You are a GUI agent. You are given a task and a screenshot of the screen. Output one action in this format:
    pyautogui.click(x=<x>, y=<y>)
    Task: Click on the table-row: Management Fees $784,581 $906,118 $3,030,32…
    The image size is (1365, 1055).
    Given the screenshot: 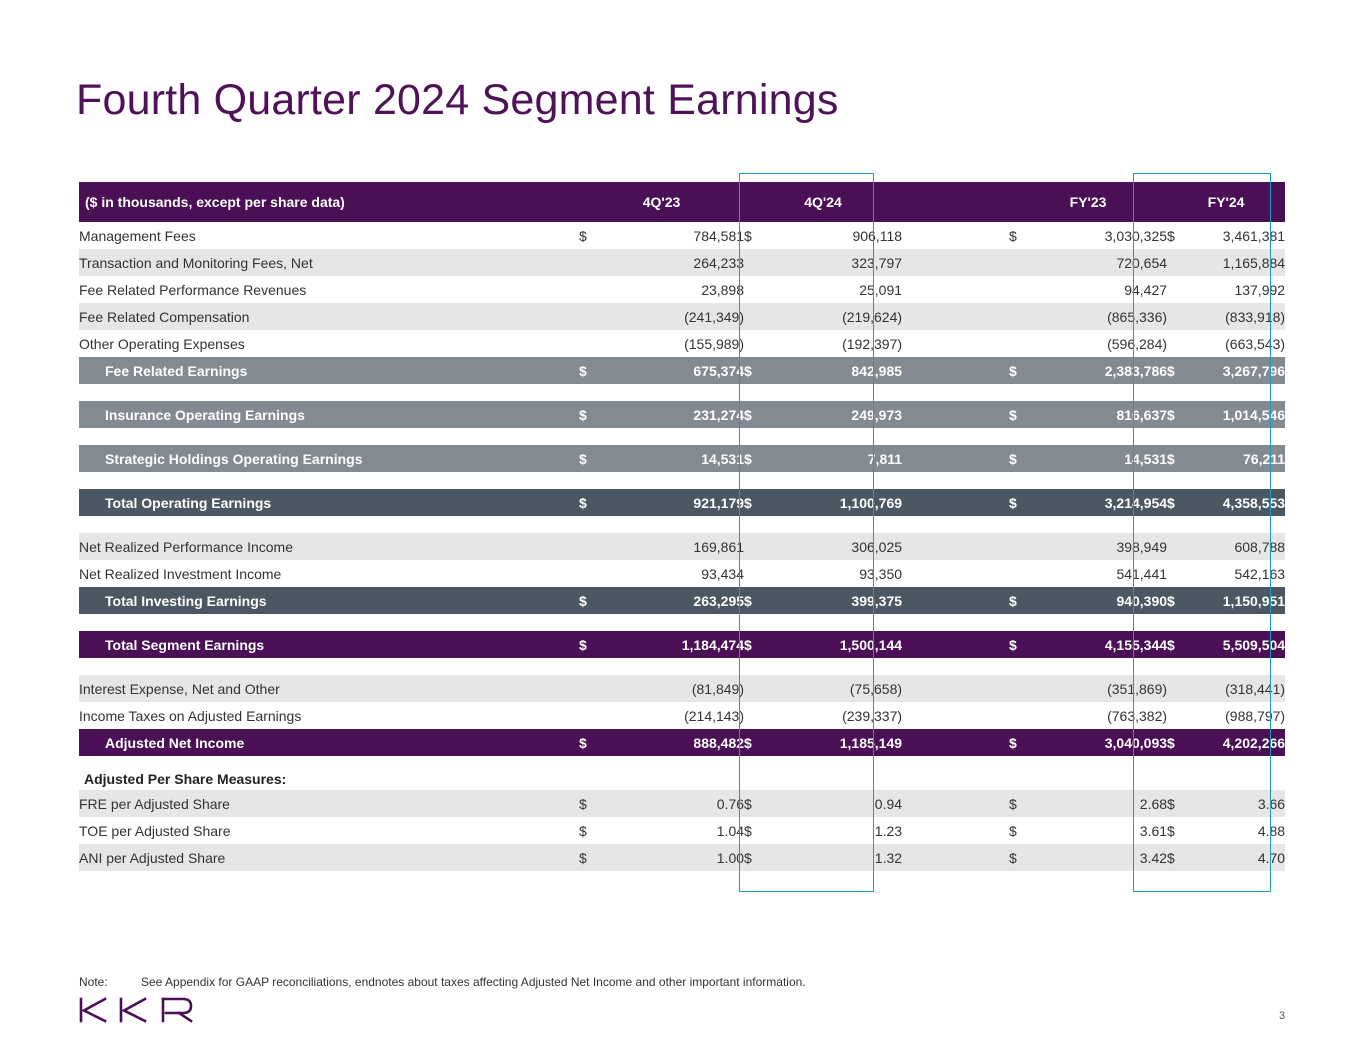 What is the action you would take?
    pyautogui.click(x=682, y=235)
    